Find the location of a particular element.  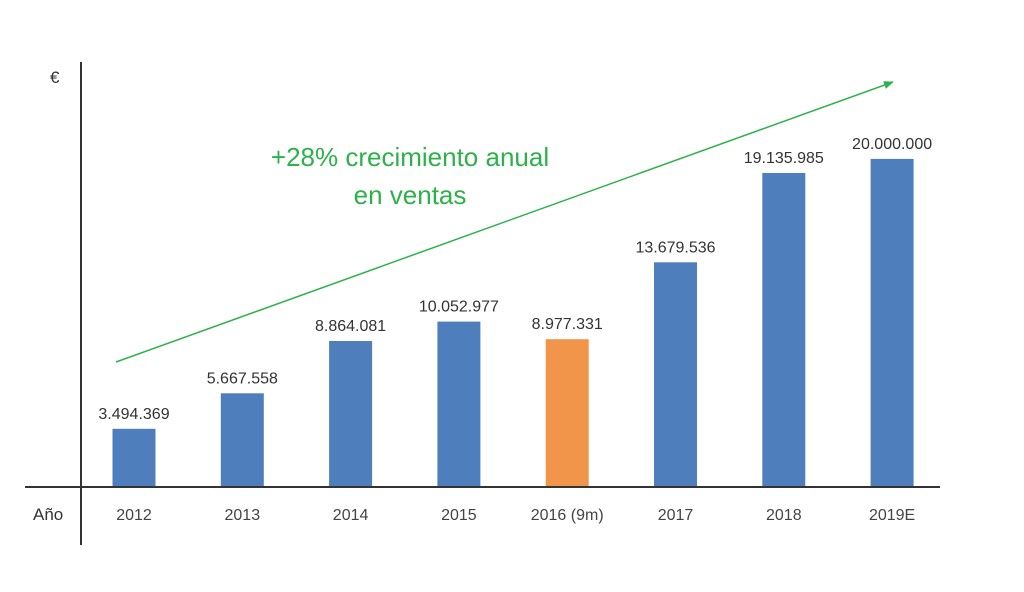

x-tick-label: 2012 is located at coordinates (134, 515).